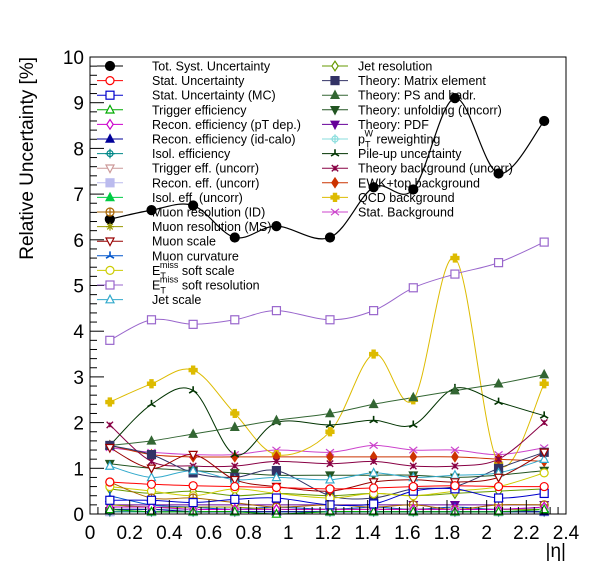  What do you see at coordinates (248, 533) in the screenshot?
I see `x-tick-label: 0.8` at bounding box center [248, 533].